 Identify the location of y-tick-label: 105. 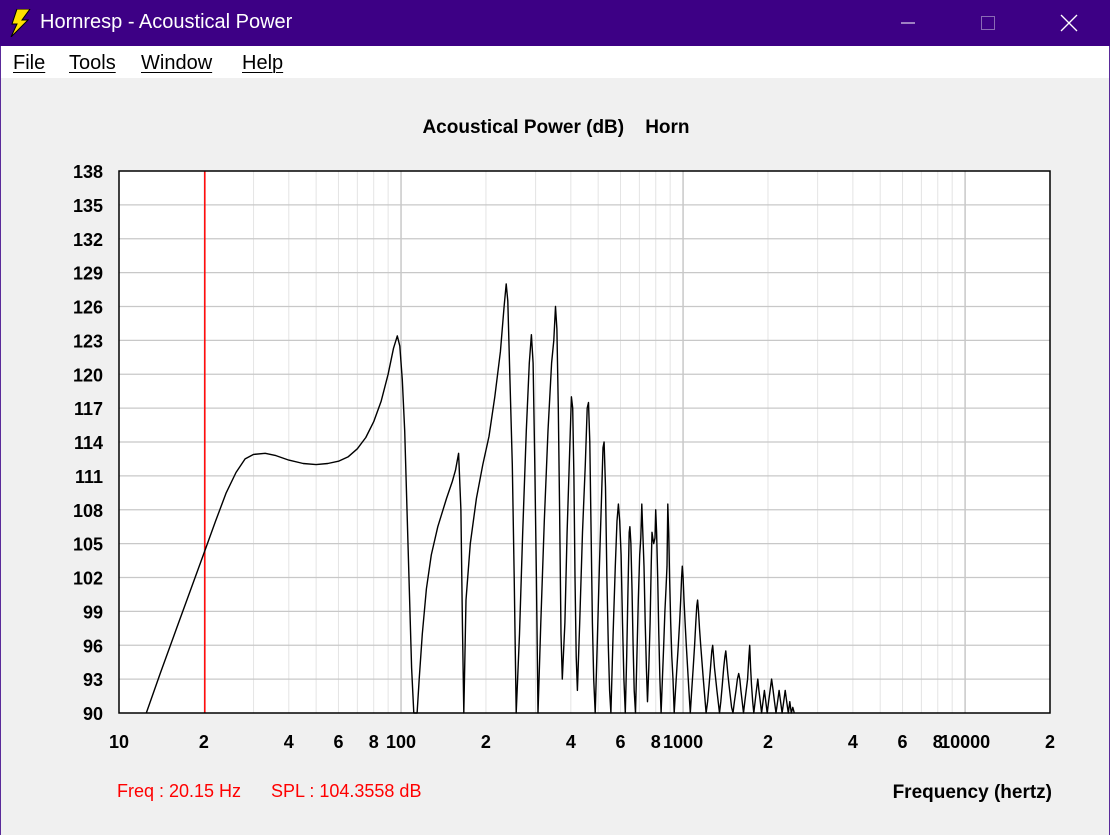
(88, 545).